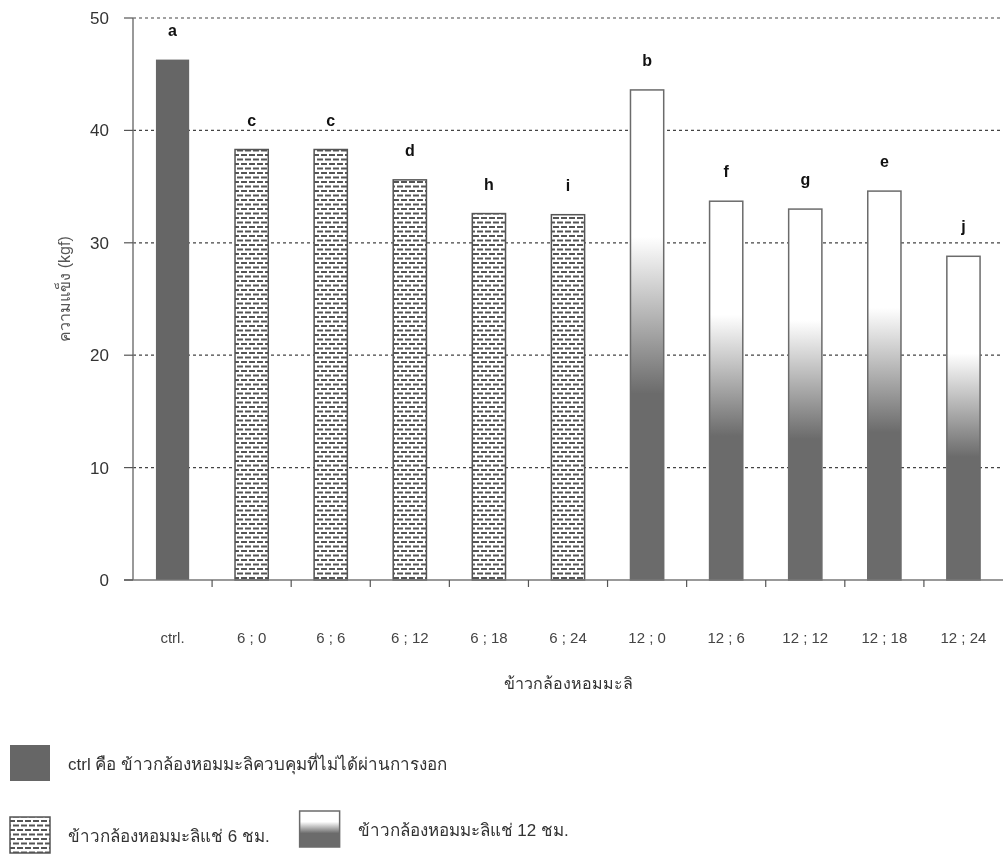 Image resolution: width=1003 pixels, height=855 pixels. What do you see at coordinates (410, 637) in the screenshot?
I see `x-tick-label: 6 ; 12` at bounding box center [410, 637].